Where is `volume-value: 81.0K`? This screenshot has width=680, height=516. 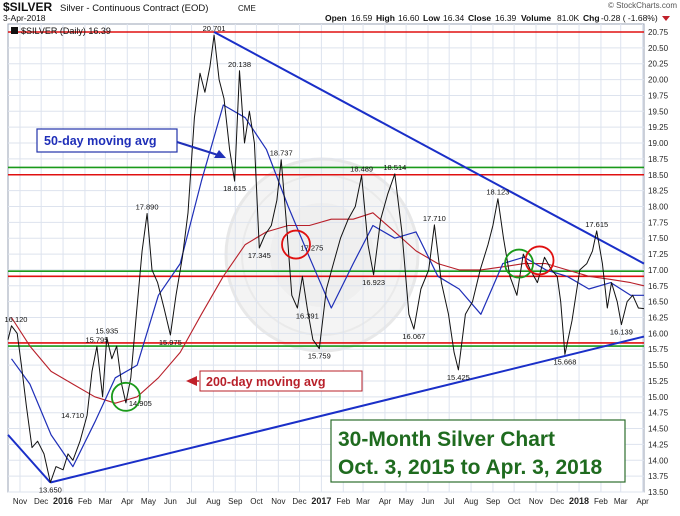 volume-value: 81.0K is located at coordinates (568, 18).